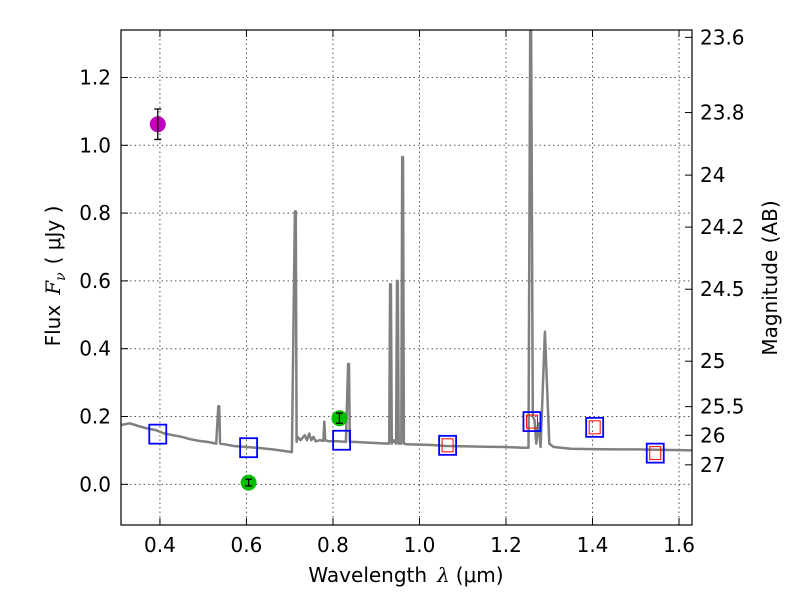 Image resolution: width=800 pixels, height=600 pixels. I want to click on y2-tick-label: 26, so click(712, 435).